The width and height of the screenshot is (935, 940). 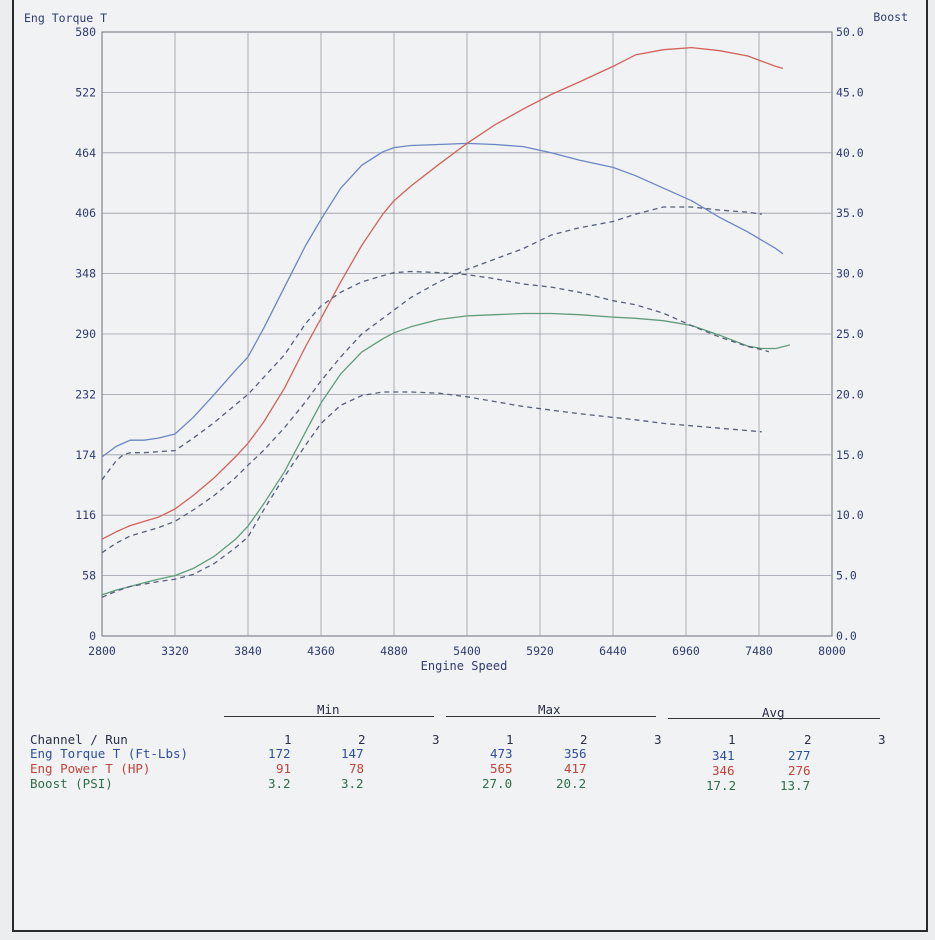 I want to click on channel-run-header: Channel / Run, so click(x=79, y=739).